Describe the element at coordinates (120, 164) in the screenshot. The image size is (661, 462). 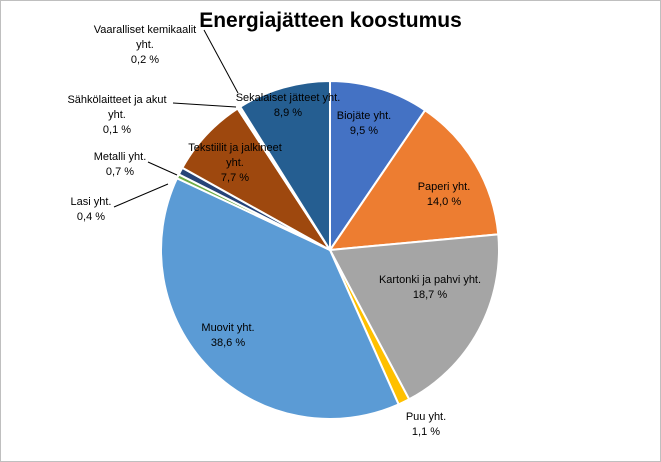
I see `data-label-6: Metalli yht. 0,7 %` at that location.